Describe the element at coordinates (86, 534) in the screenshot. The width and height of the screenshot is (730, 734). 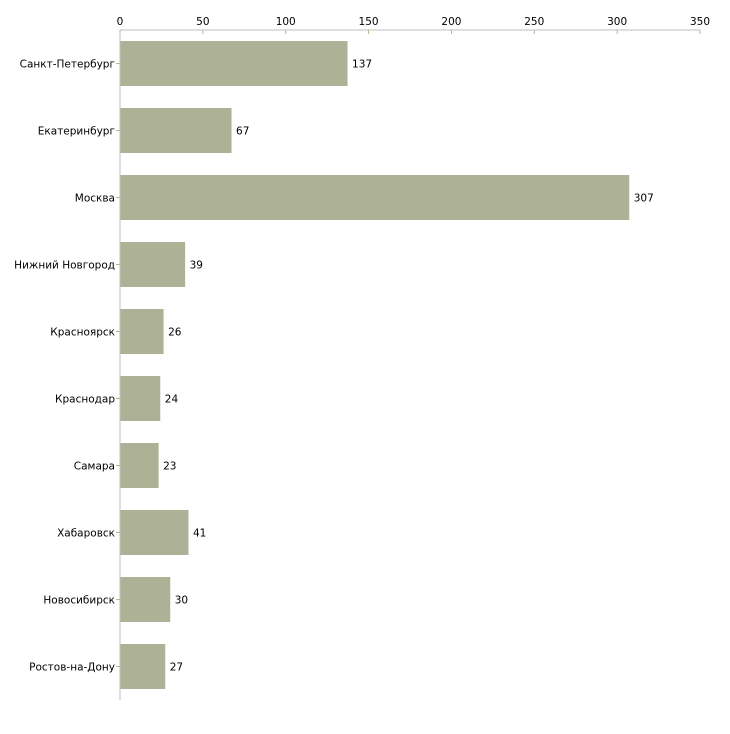
I see `category-label: Хабаровск` at that location.